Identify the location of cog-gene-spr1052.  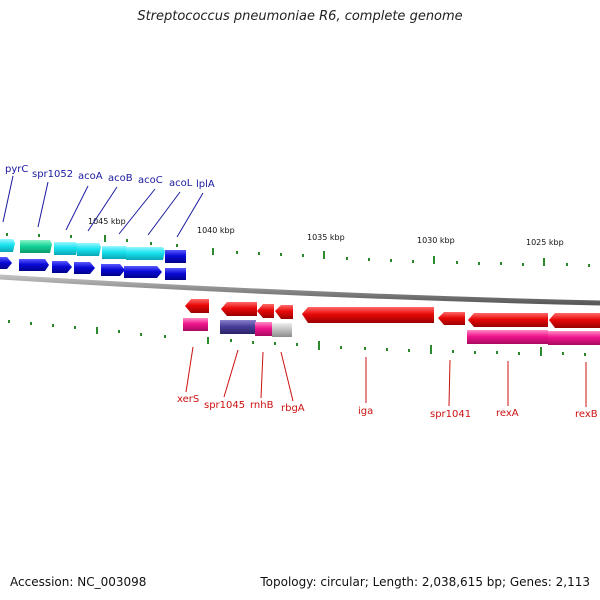
(36, 246).